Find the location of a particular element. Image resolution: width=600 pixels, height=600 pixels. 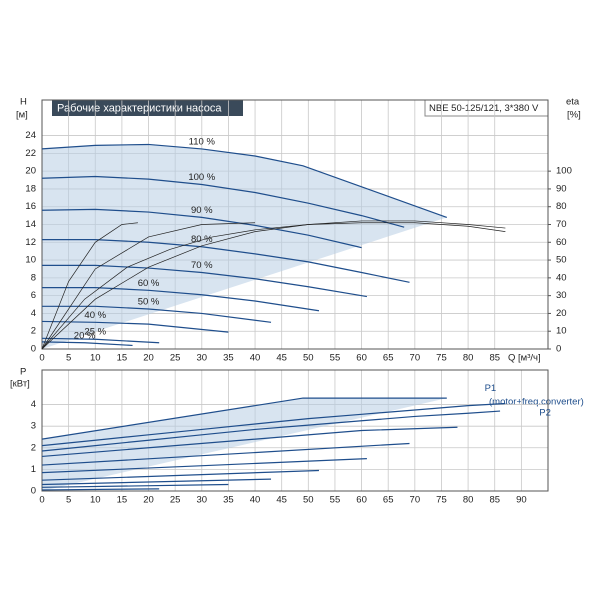

operating-area is located at coordinates (244, 444).